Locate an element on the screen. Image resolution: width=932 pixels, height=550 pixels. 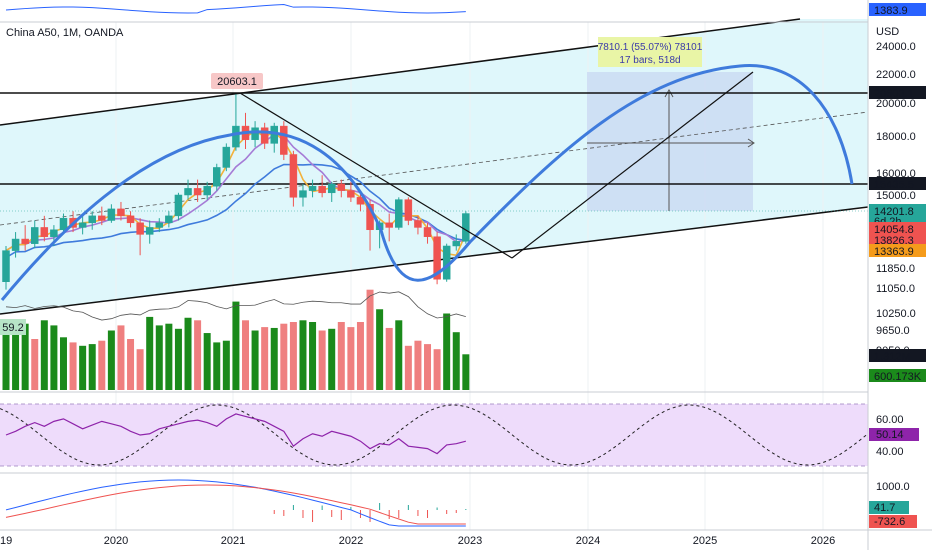
measure-line1: 7810.1 (55.07%) 78101 is located at coordinates (650, 47).